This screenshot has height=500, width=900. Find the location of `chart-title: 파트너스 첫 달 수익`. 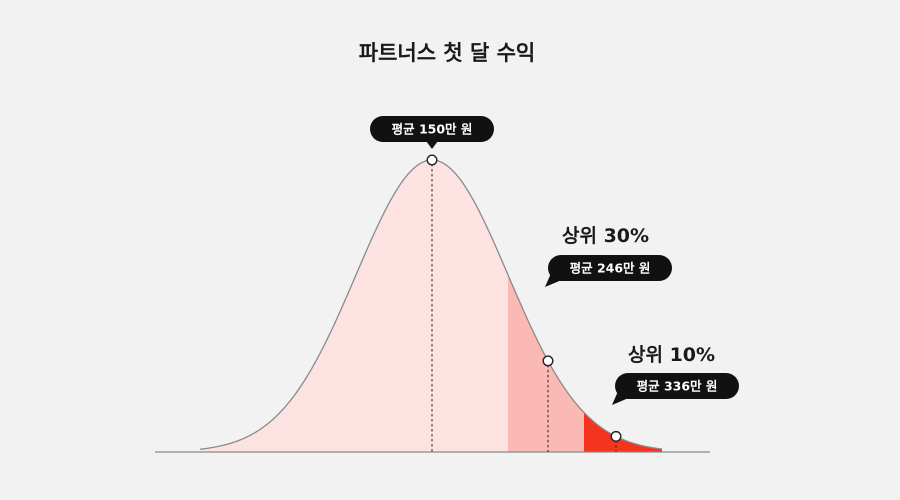

chart-title: 파트너스 첫 달 수익 is located at coordinates (447, 53).